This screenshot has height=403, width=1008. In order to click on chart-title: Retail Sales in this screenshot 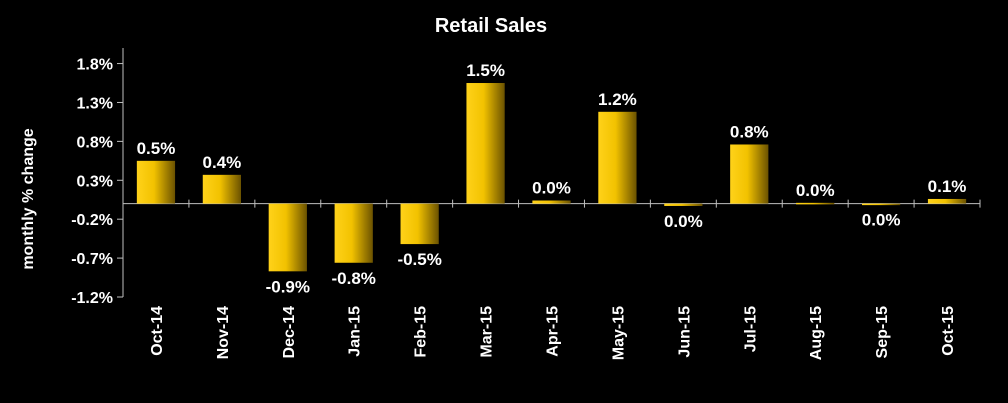, I will do `click(491, 26)`.